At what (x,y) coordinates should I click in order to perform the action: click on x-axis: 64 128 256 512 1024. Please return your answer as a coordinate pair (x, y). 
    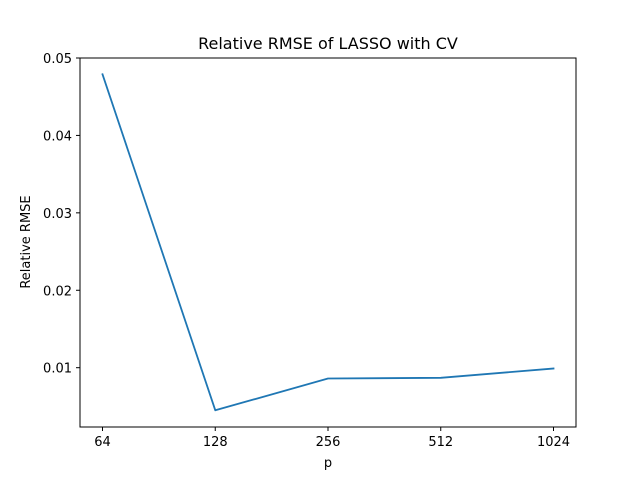
    Looking at the image, I should click on (332, 438).